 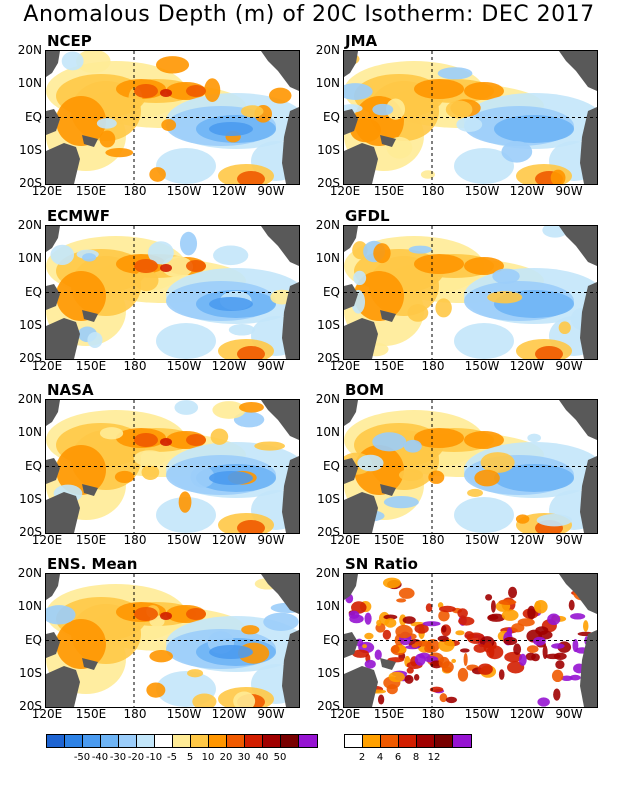 What do you see at coordinates (362, 757) in the screenshot?
I see `colorbar-label: 2` at bounding box center [362, 757].